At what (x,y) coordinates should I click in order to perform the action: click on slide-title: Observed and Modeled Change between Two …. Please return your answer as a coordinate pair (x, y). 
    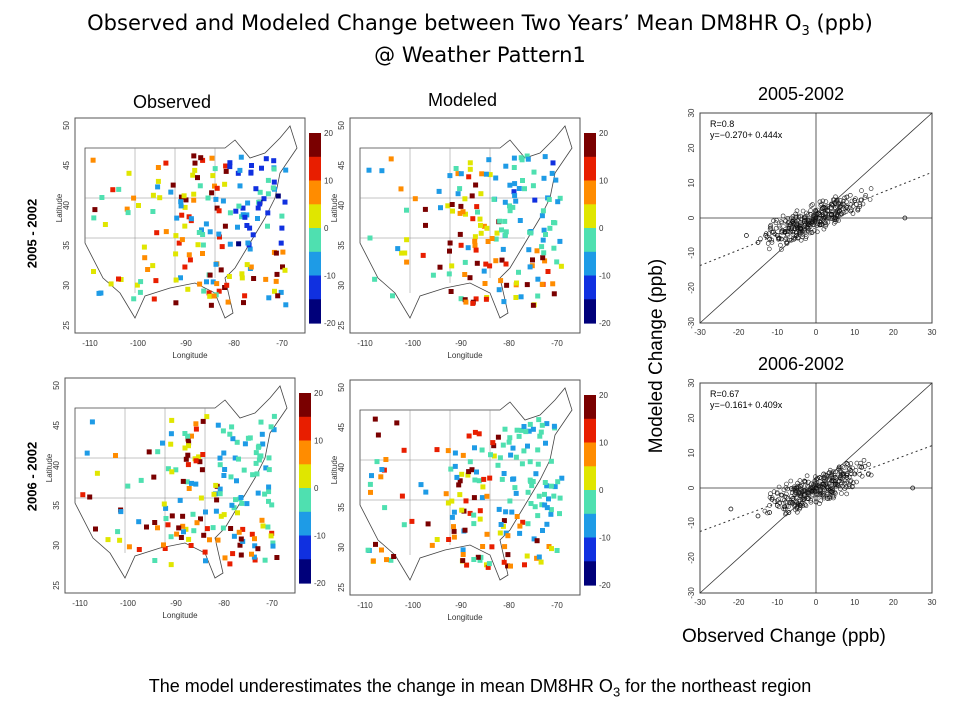
    Looking at the image, I should click on (480, 27).